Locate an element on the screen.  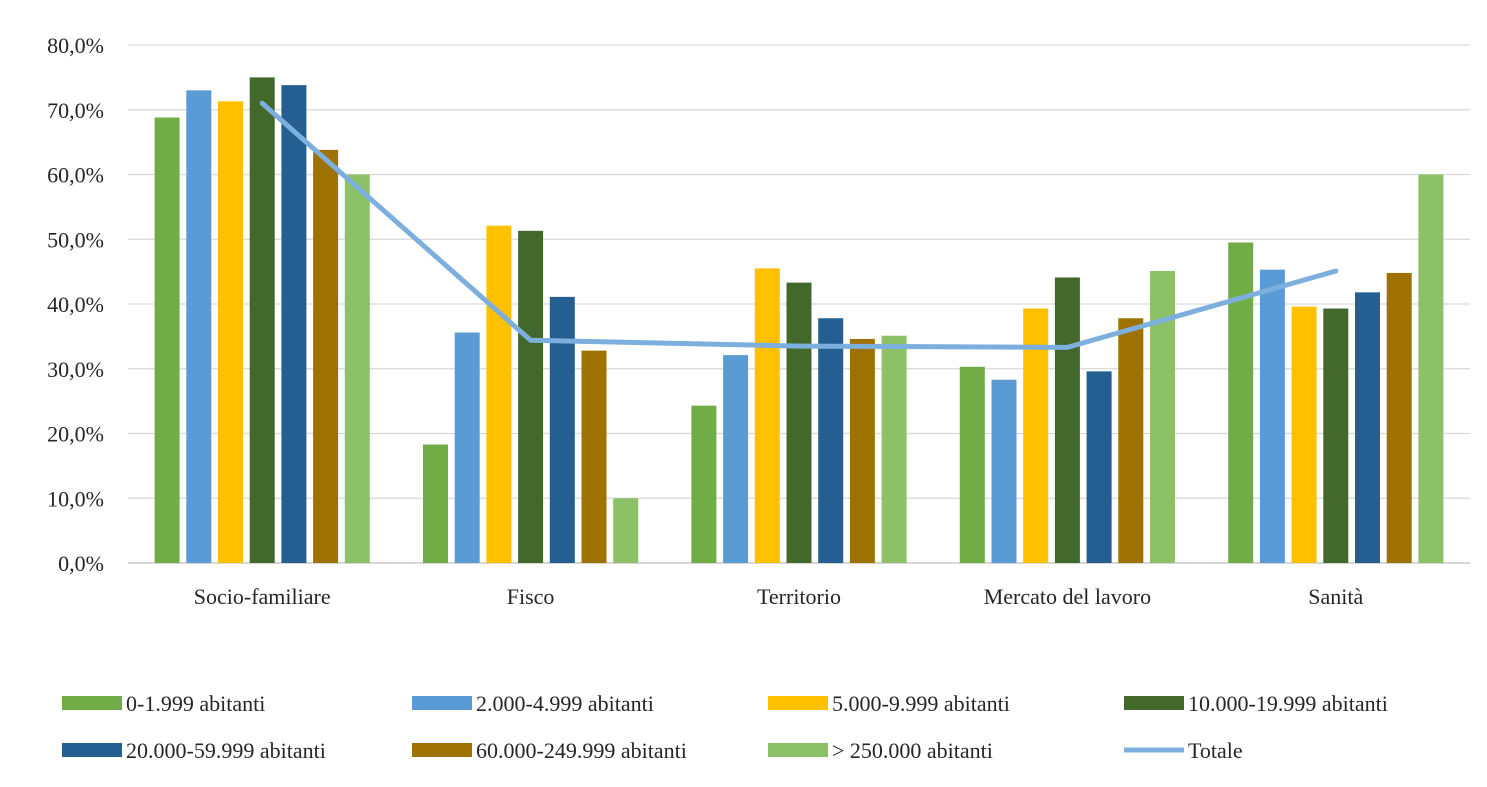
y-tick-label: 10,0% is located at coordinates (75, 498).